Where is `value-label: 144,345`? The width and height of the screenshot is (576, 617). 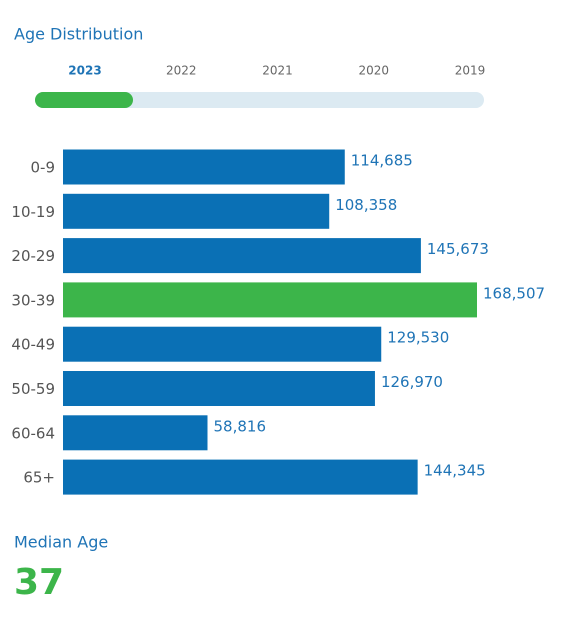
value-label: 144,345 is located at coordinates (455, 471).